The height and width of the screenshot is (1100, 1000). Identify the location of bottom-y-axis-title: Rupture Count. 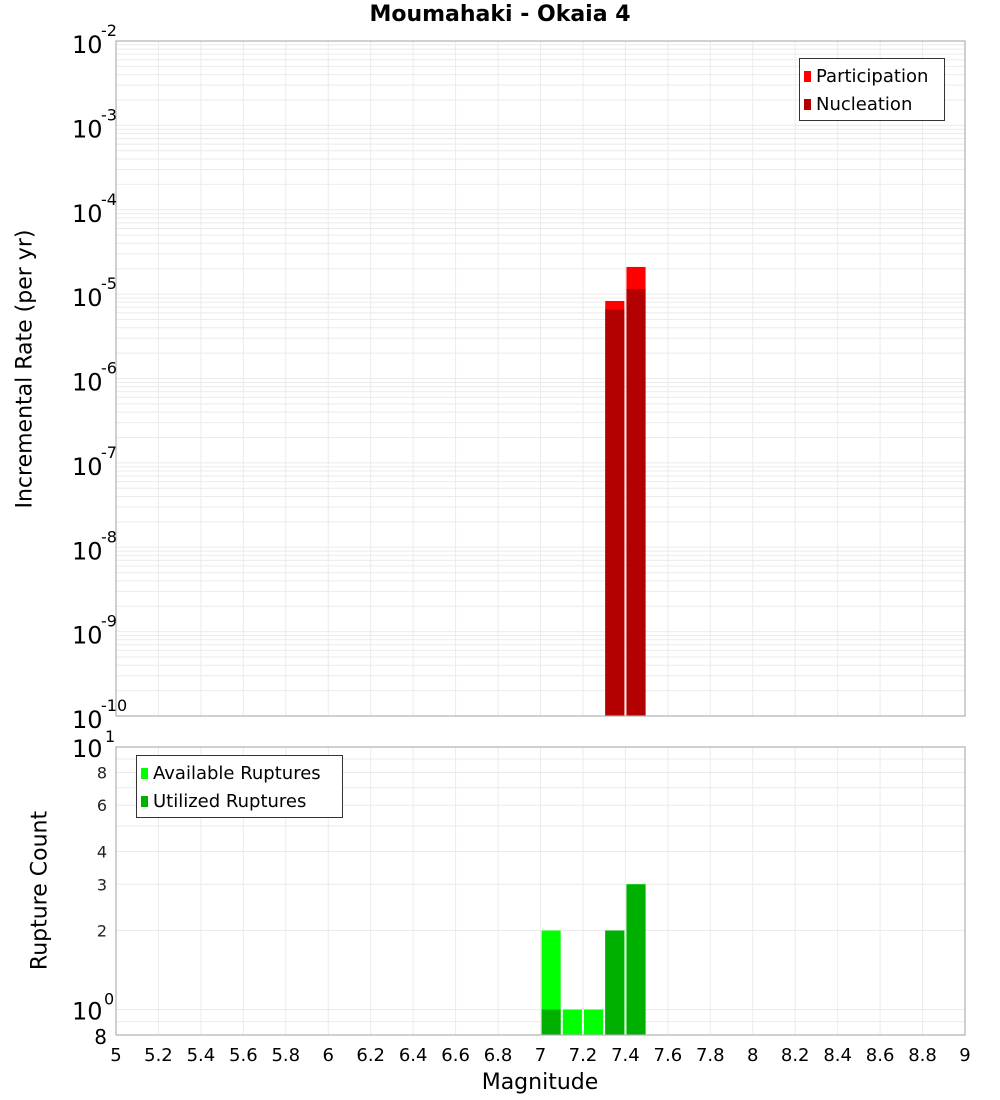
(40, 890).